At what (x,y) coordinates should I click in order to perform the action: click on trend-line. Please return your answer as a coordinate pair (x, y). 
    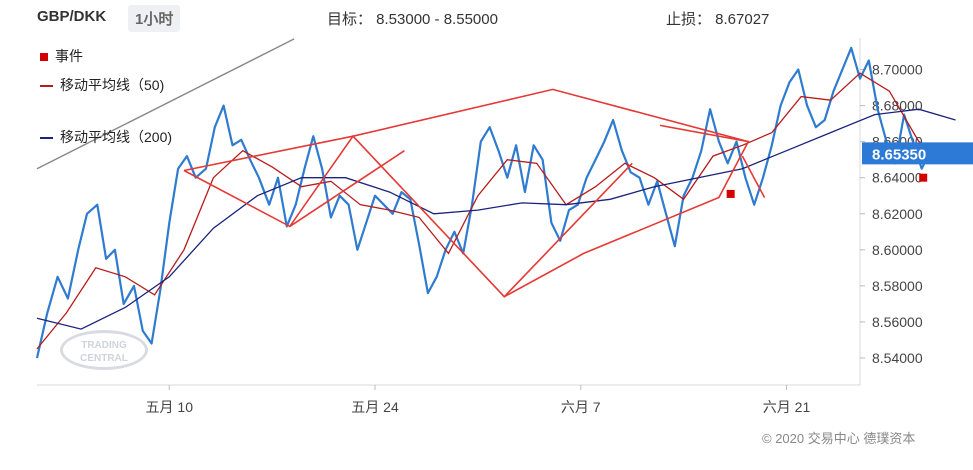
    Looking at the image, I should click on (165, 104).